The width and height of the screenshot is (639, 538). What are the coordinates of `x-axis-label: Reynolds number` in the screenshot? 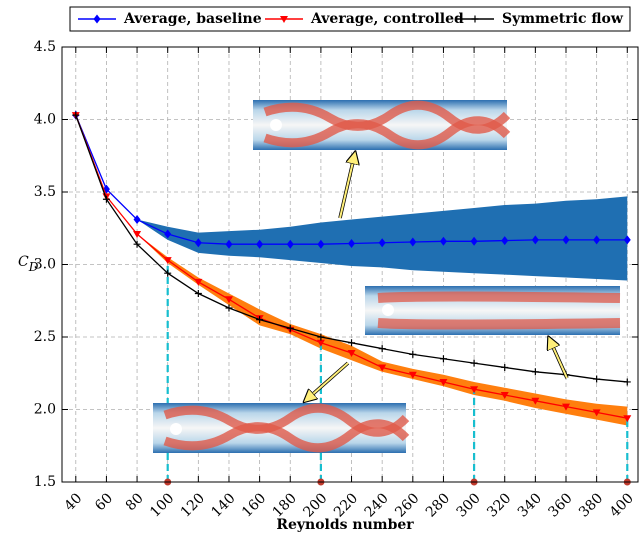 It's located at (345, 525).